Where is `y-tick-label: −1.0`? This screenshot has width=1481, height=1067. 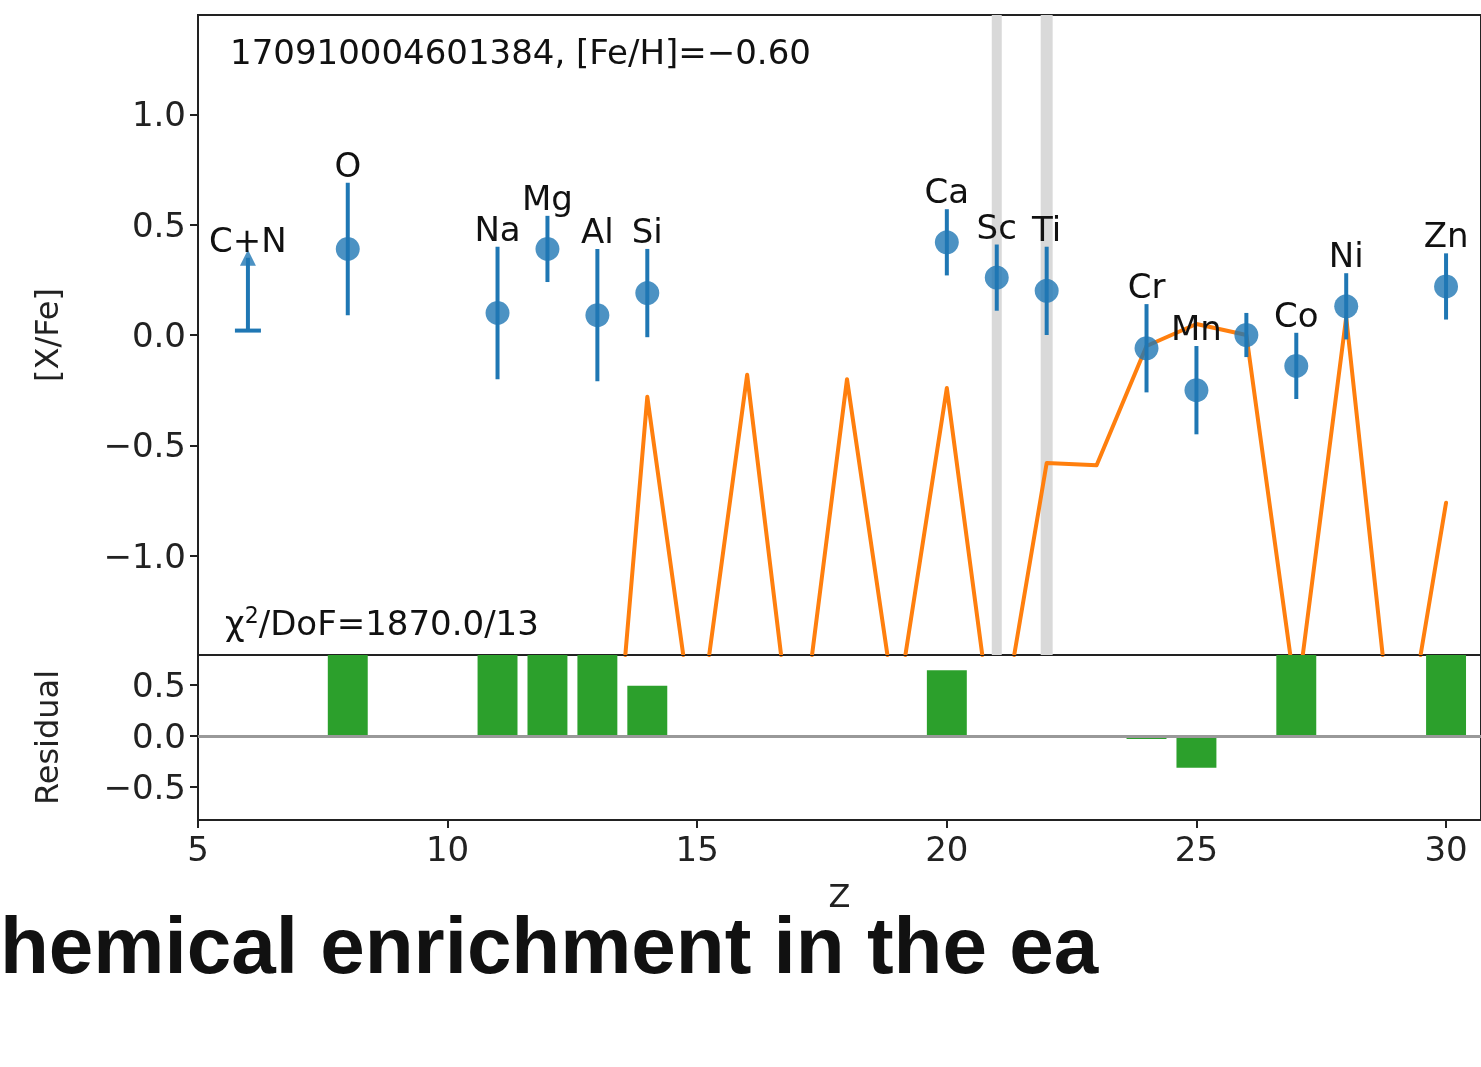 y-tick-label: −1.0 is located at coordinates (144, 555).